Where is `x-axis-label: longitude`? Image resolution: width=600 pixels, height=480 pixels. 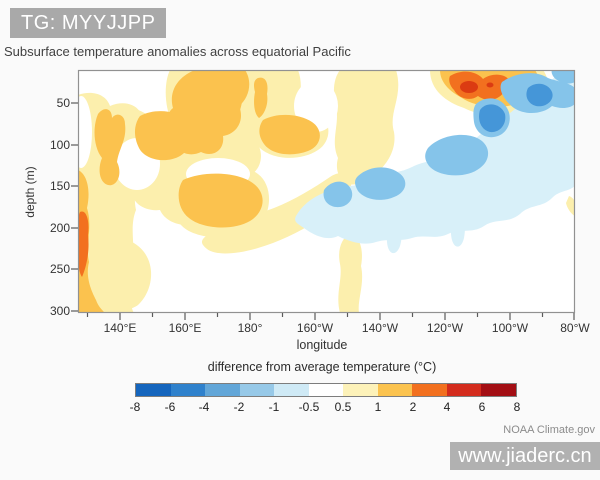 x-axis-label: longitude is located at coordinates (322, 345).